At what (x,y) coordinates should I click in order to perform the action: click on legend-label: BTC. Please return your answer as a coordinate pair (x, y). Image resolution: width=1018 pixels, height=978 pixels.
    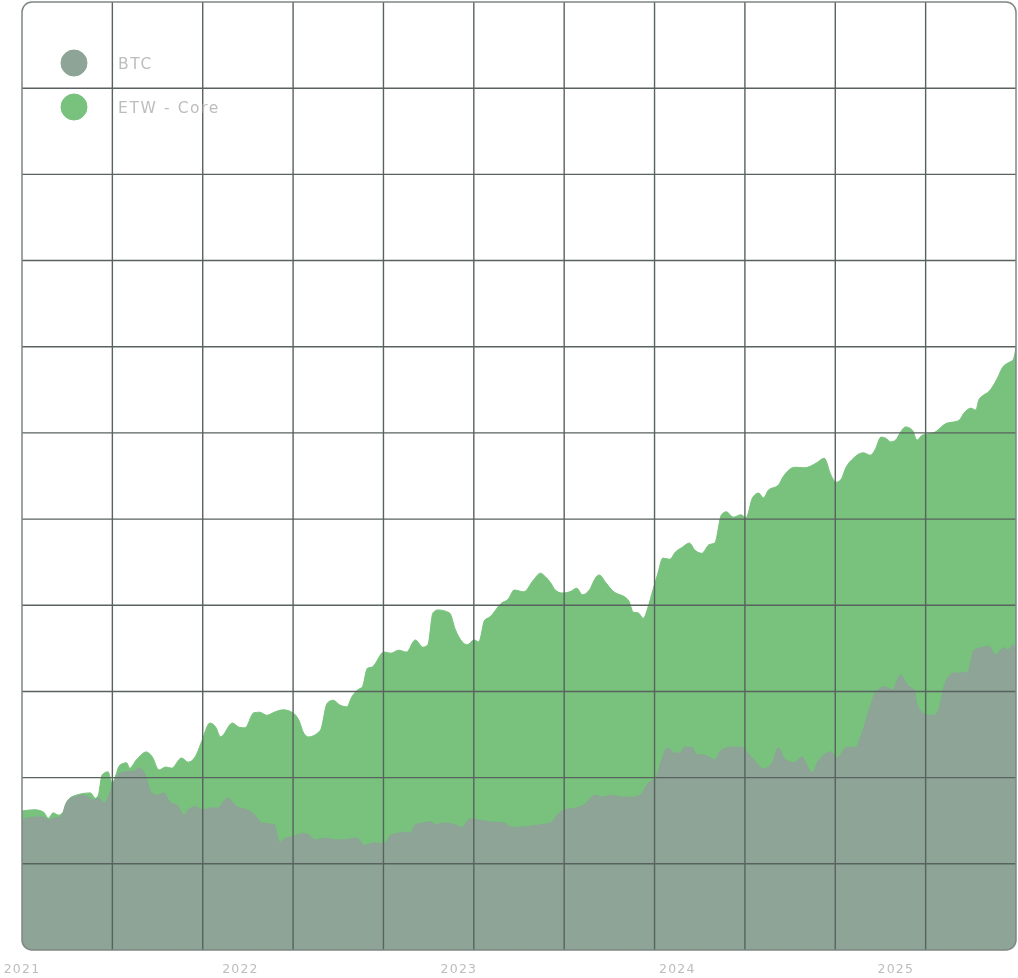
    Looking at the image, I should click on (135, 63).